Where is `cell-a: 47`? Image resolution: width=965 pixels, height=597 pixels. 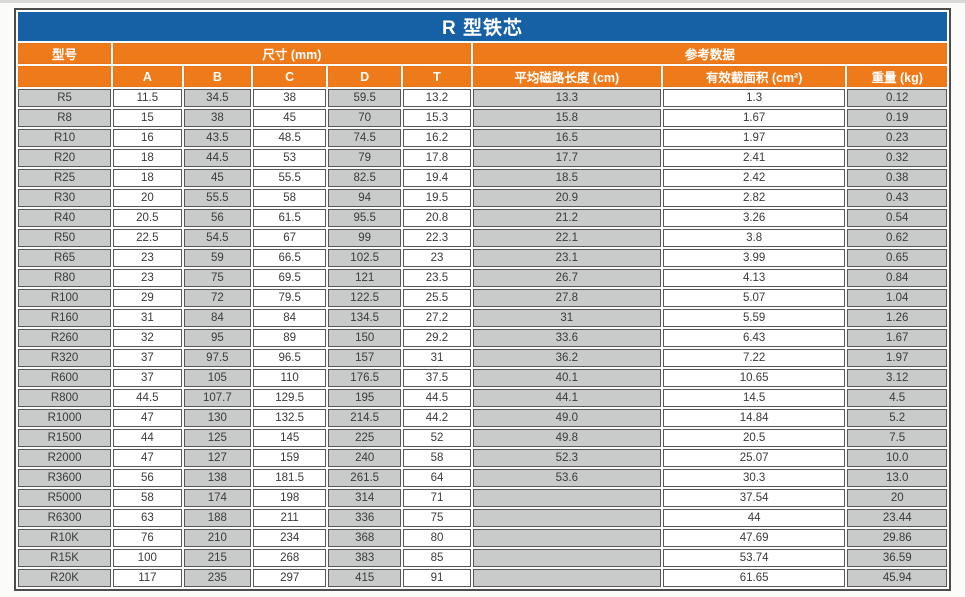
cell-a: 47 is located at coordinates (147, 458).